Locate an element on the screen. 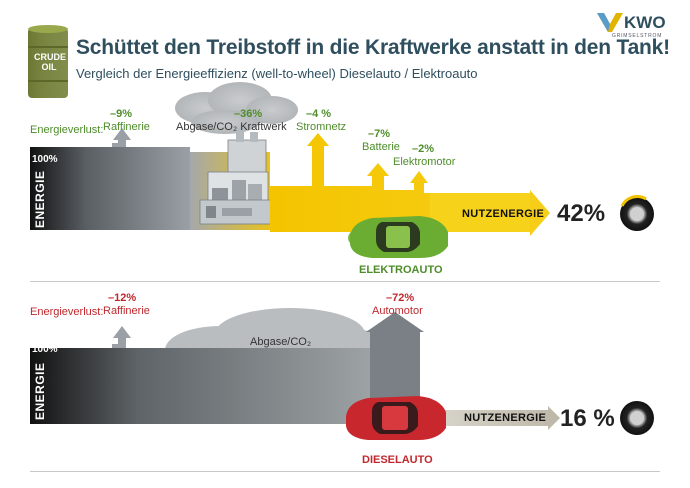 The height and width of the screenshot is (488, 690). barrel-label: CRUDE OIL is located at coordinates (50, 62).